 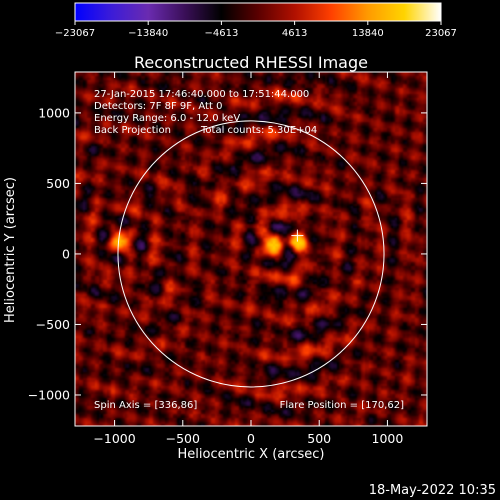 I want to click on annotation-method: Back Projection, so click(x=132, y=130).